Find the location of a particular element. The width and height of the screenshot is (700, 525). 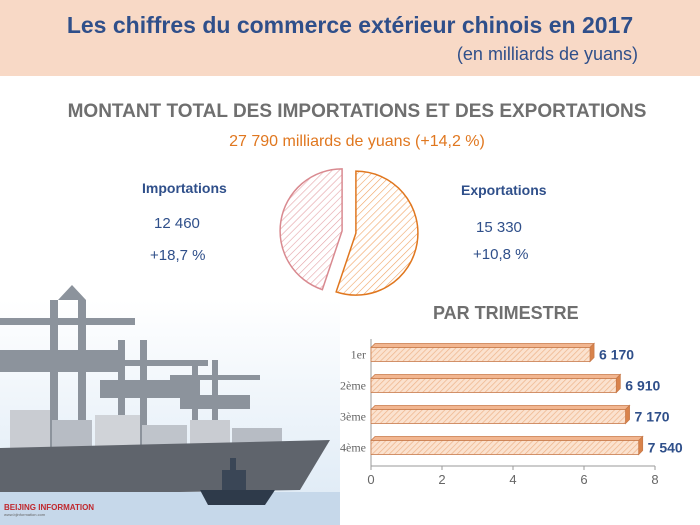

imports-label: Importations is located at coordinates (184, 188).